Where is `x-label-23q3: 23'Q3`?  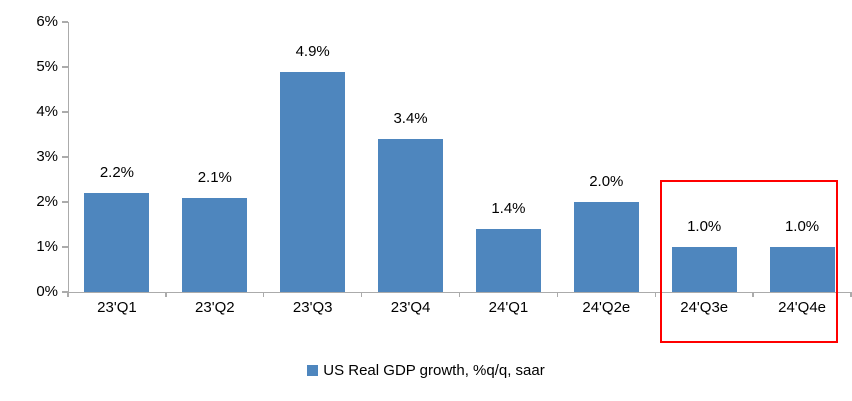
x-label-23q3: 23'Q3 is located at coordinates (312, 307).